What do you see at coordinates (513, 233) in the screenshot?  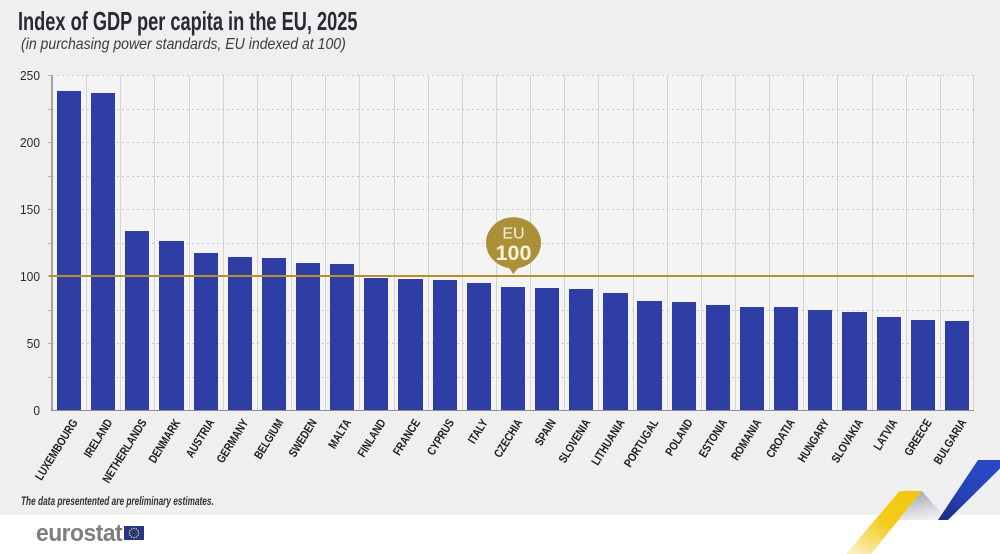 I see `svg-text: EU` at bounding box center [513, 233].